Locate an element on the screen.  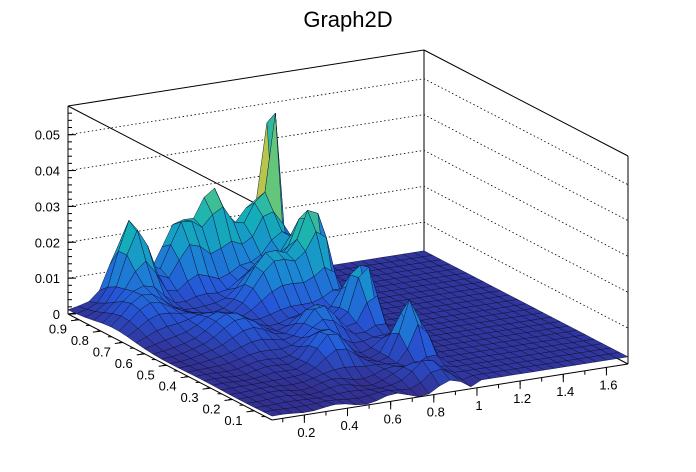
z-tick-label: 0 is located at coordinates (56, 314).